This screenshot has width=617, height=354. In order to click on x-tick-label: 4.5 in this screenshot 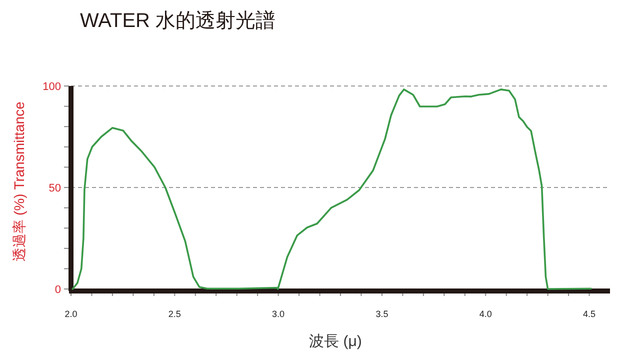, I will do `click(589, 314)`.